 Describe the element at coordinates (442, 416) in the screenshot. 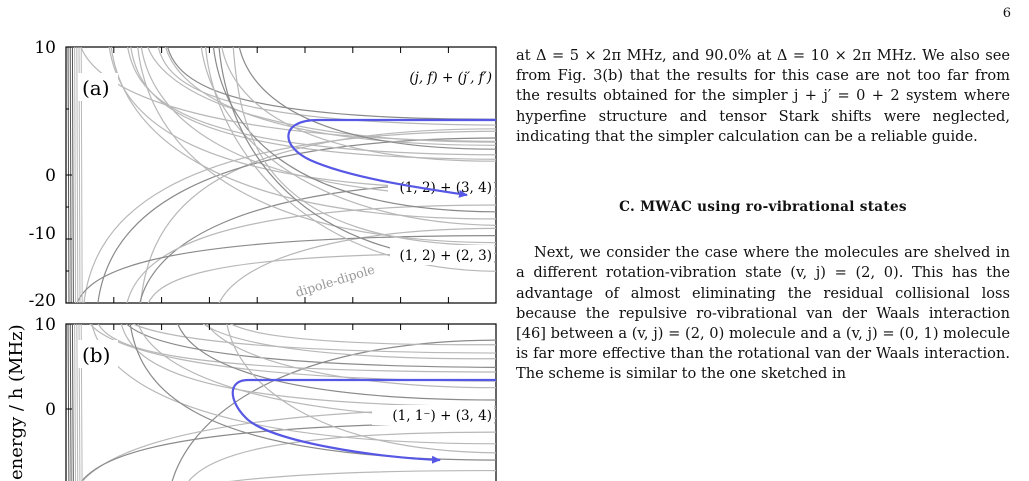

I see `annotation-11minus-34: (1, 1⁻) + (3, 4)` at that location.